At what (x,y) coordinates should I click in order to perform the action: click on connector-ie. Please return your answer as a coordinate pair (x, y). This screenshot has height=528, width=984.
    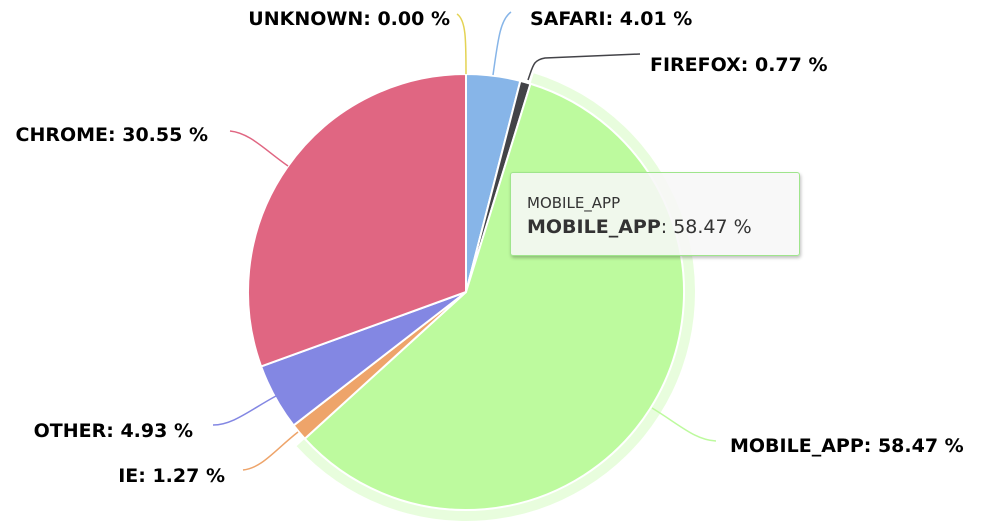
    Looking at the image, I should click on (270, 451).